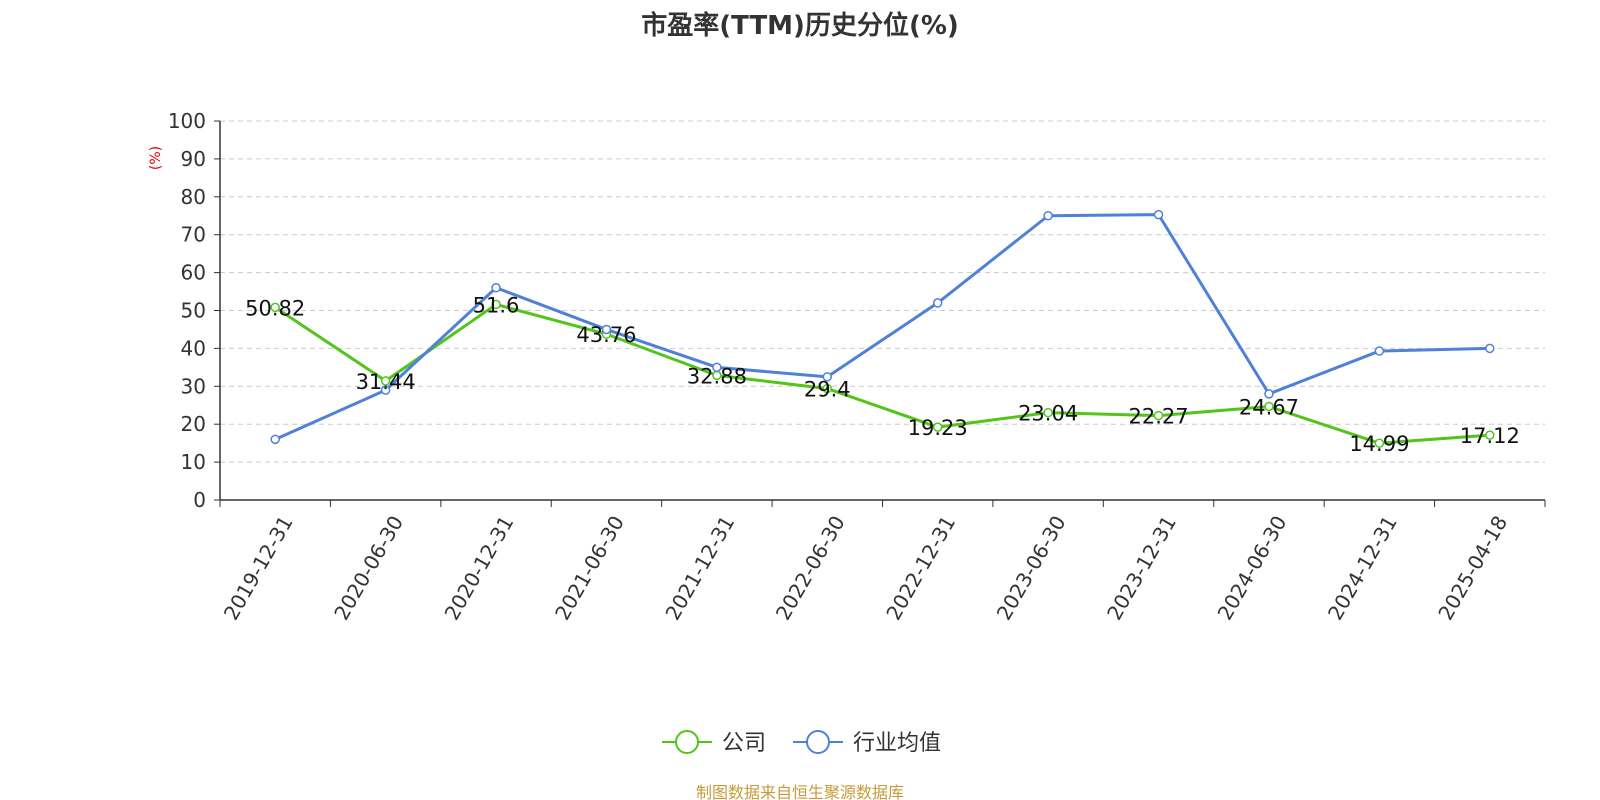 The width and height of the screenshot is (1600, 800). I want to click on data-label: 14.99, so click(1379, 444).